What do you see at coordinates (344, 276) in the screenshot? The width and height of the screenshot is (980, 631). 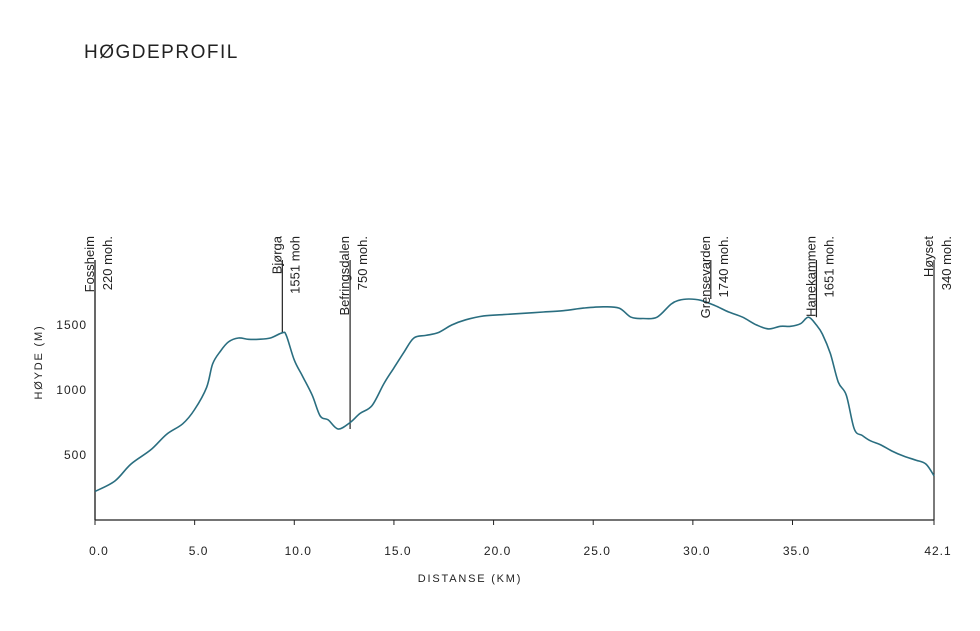 I see `waypoint-name: Befringsdalen` at bounding box center [344, 276].